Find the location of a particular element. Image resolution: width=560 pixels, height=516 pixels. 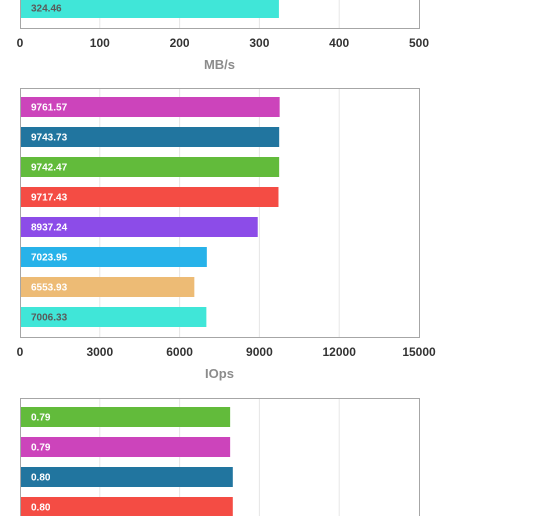

x-tick-label: 12000 is located at coordinates (340, 352).